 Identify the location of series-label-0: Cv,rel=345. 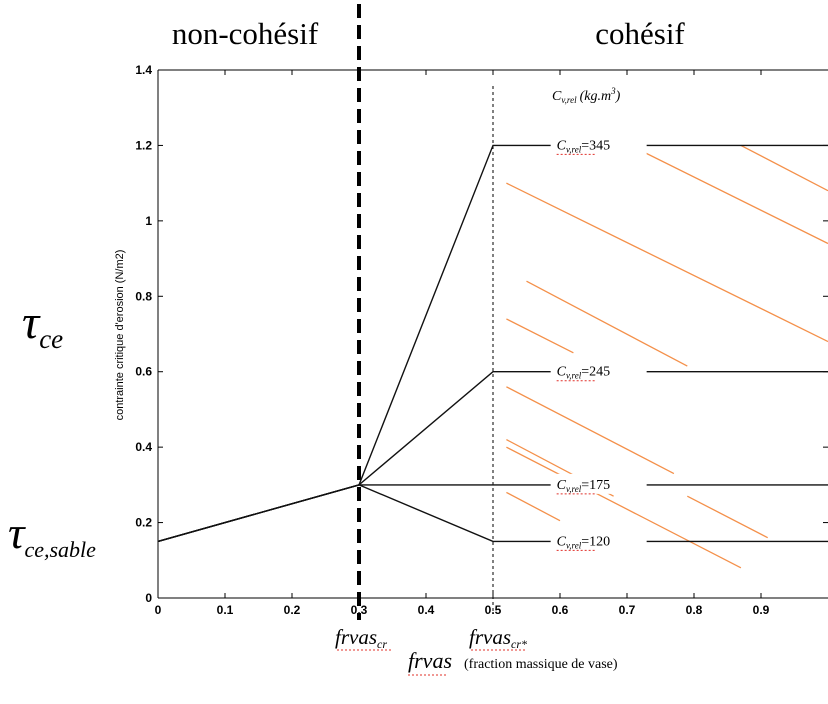
(584, 146).